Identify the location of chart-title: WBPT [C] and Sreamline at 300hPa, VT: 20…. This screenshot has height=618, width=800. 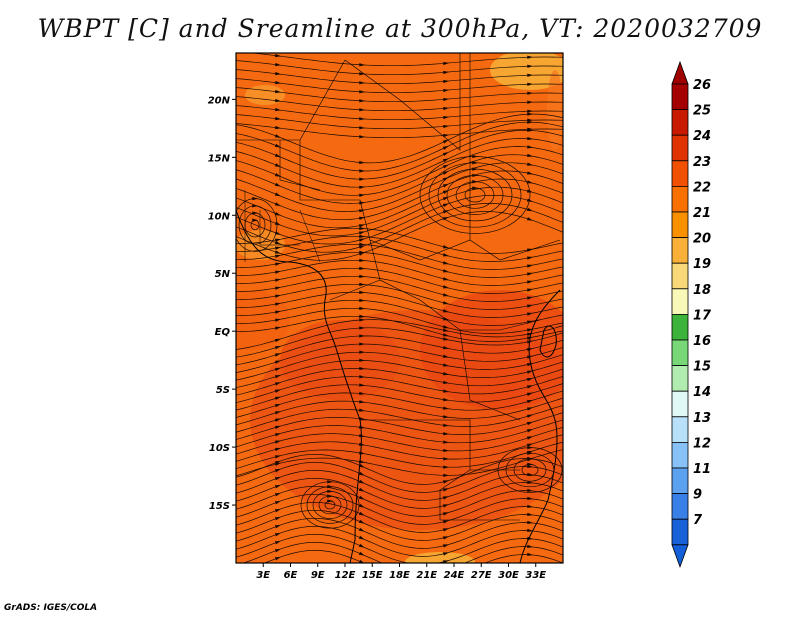
(400, 28).